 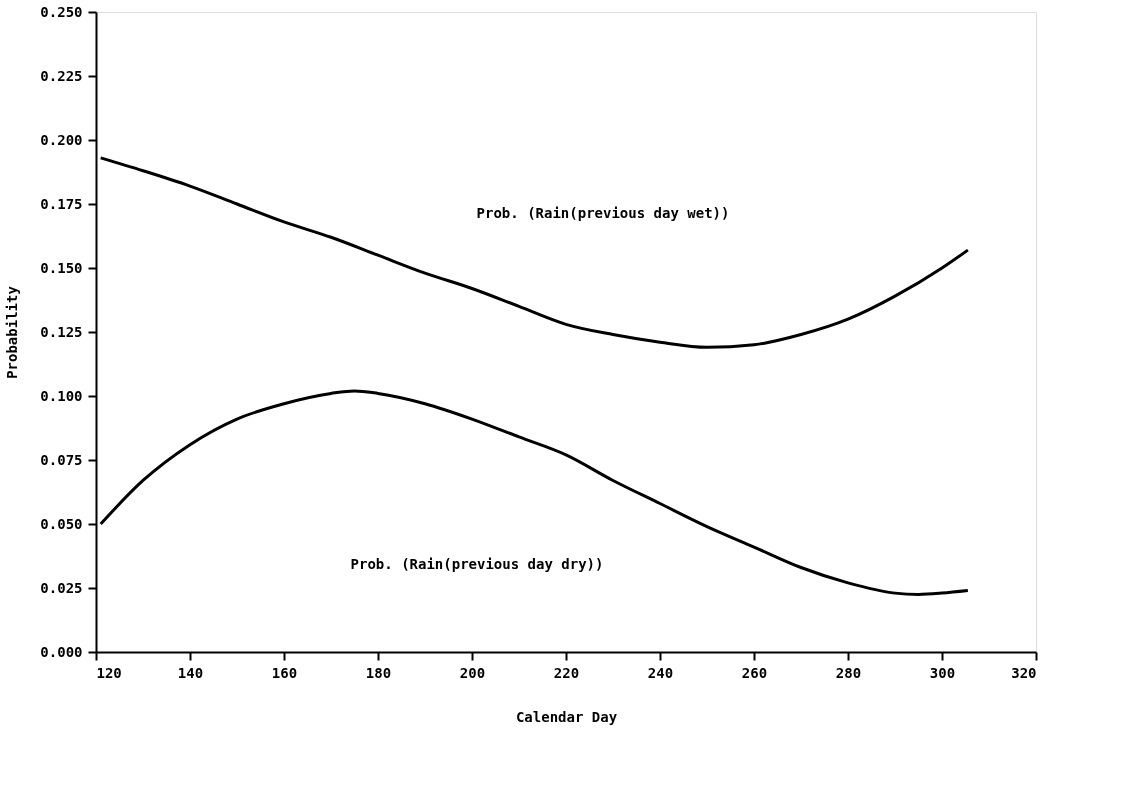 What do you see at coordinates (848, 672) in the screenshot?
I see `x-tick-label: 280` at bounding box center [848, 672].